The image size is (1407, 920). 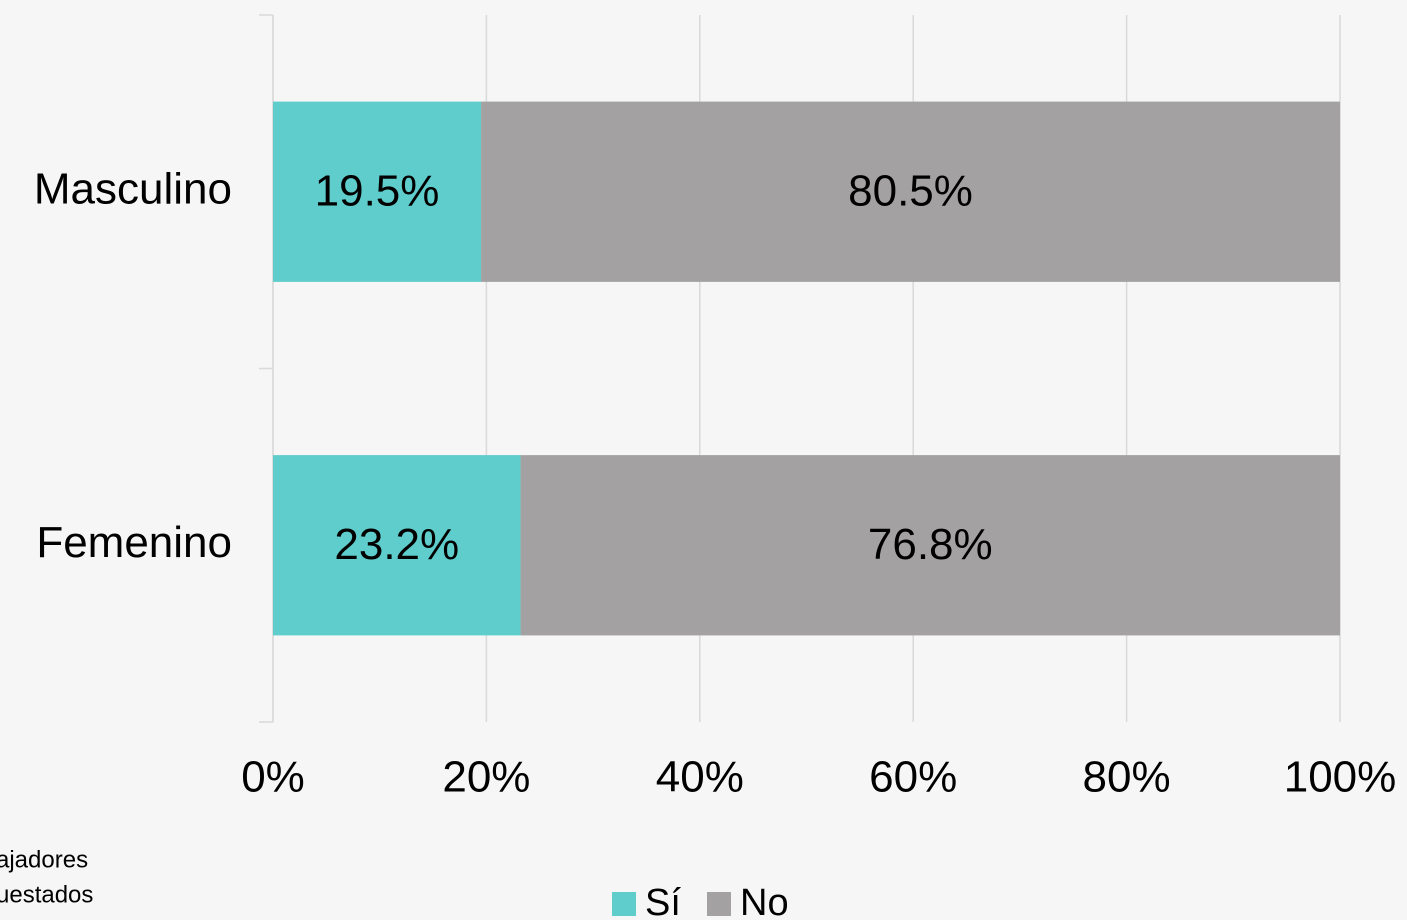 What do you see at coordinates (44, 859) in the screenshot?
I see `annotation: ajadores` at bounding box center [44, 859].